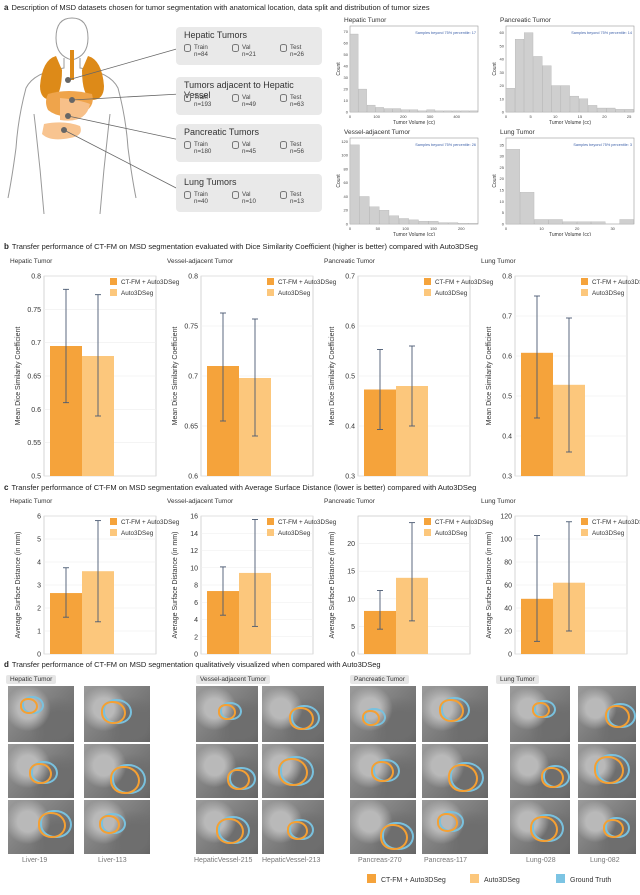  I want to click on y-axis-label: Count, so click(495, 69).